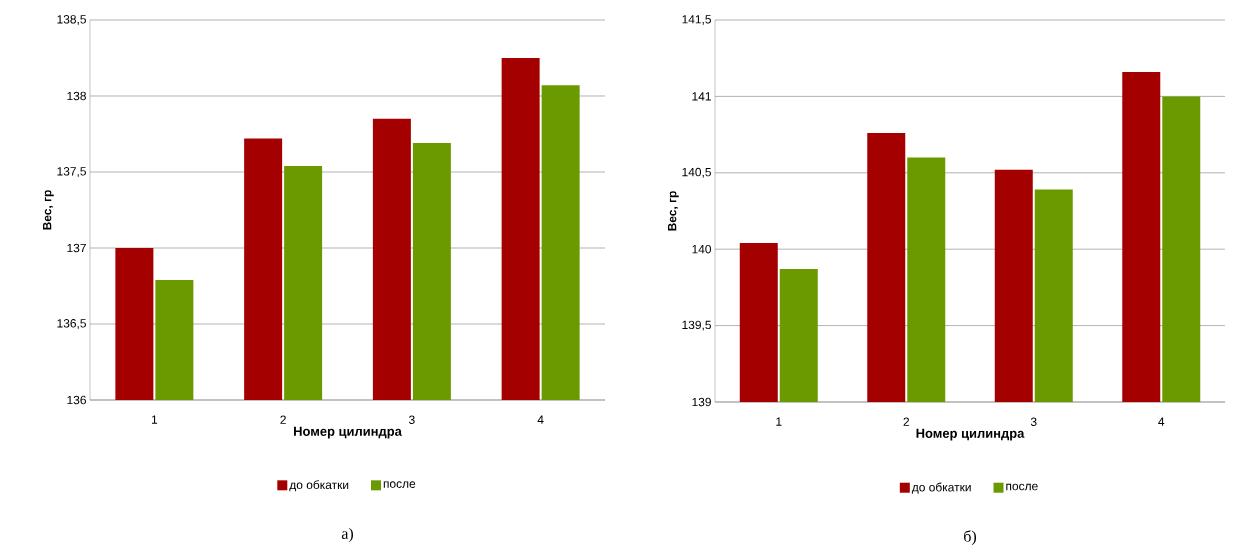 Image resolution: width=1245 pixels, height=552 pixels. Describe the element at coordinates (696, 325) in the screenshot. I see `y-tick-label: 139,5` at that location.